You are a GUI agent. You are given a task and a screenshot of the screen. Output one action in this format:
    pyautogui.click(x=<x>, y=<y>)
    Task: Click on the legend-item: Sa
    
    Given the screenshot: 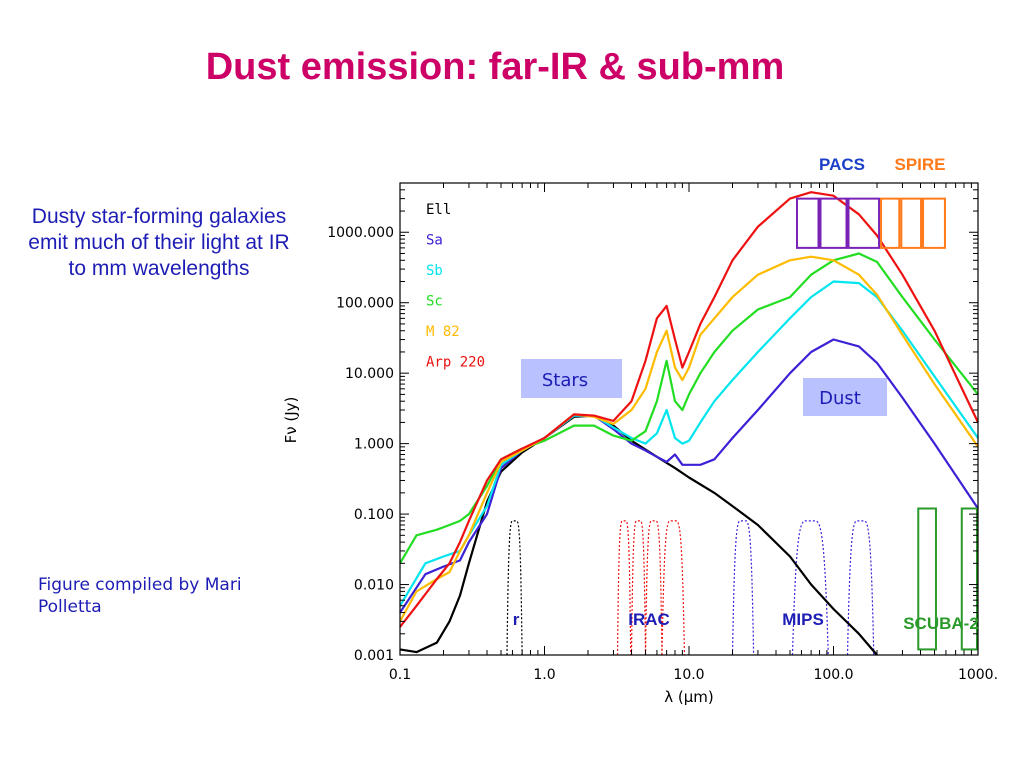 What is the action you would take?
    pyautogui.click(x=434, y=241)
    